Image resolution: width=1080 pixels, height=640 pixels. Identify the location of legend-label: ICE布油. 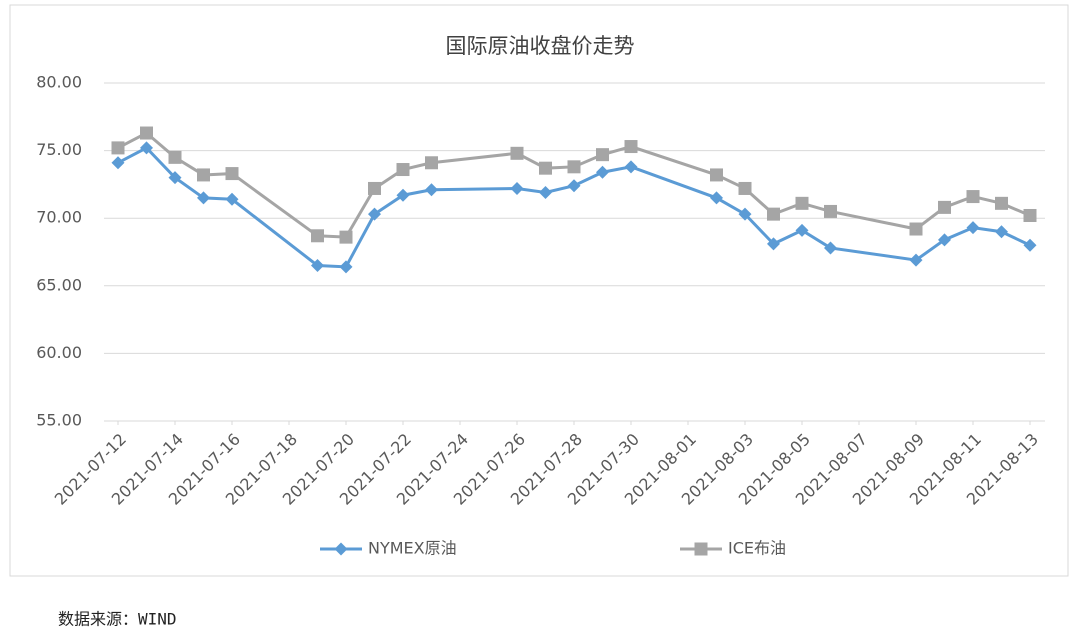
(757, 548).